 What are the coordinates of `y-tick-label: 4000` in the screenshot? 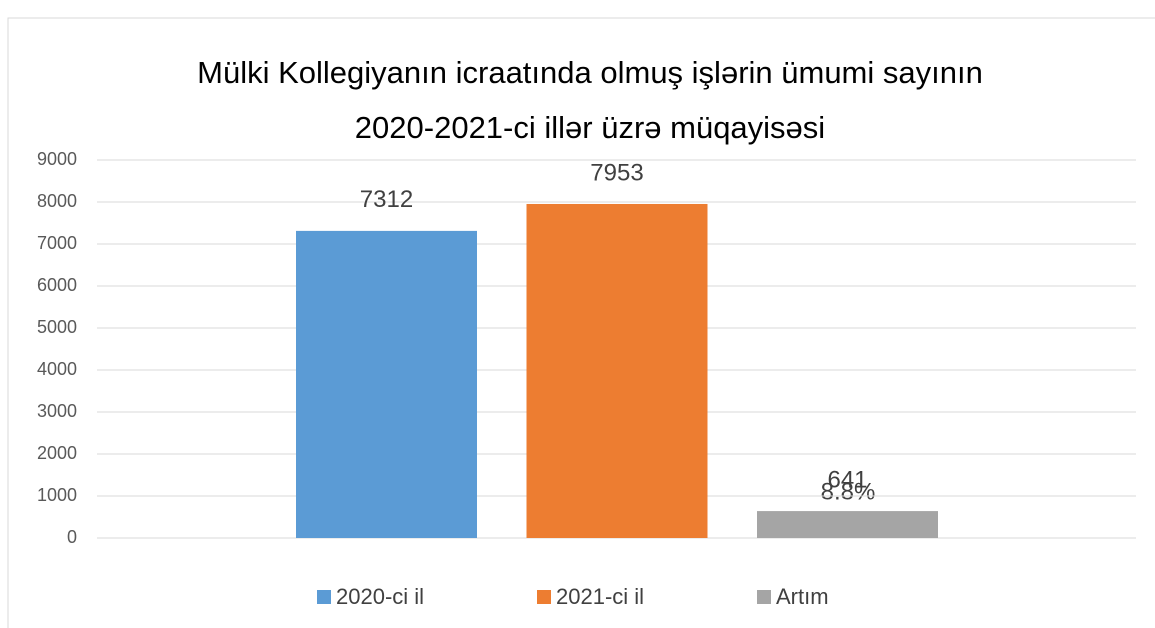 It's located at (57, 369).